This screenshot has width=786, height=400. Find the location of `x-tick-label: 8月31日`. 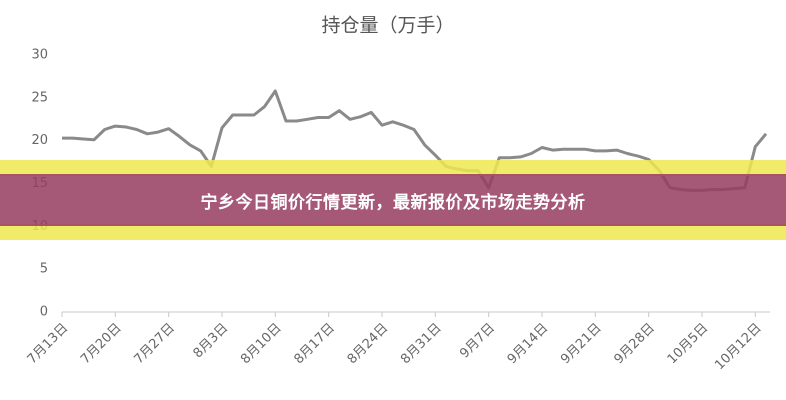

x-tick-label: 8月31日 is located at coordinates (421, 344).